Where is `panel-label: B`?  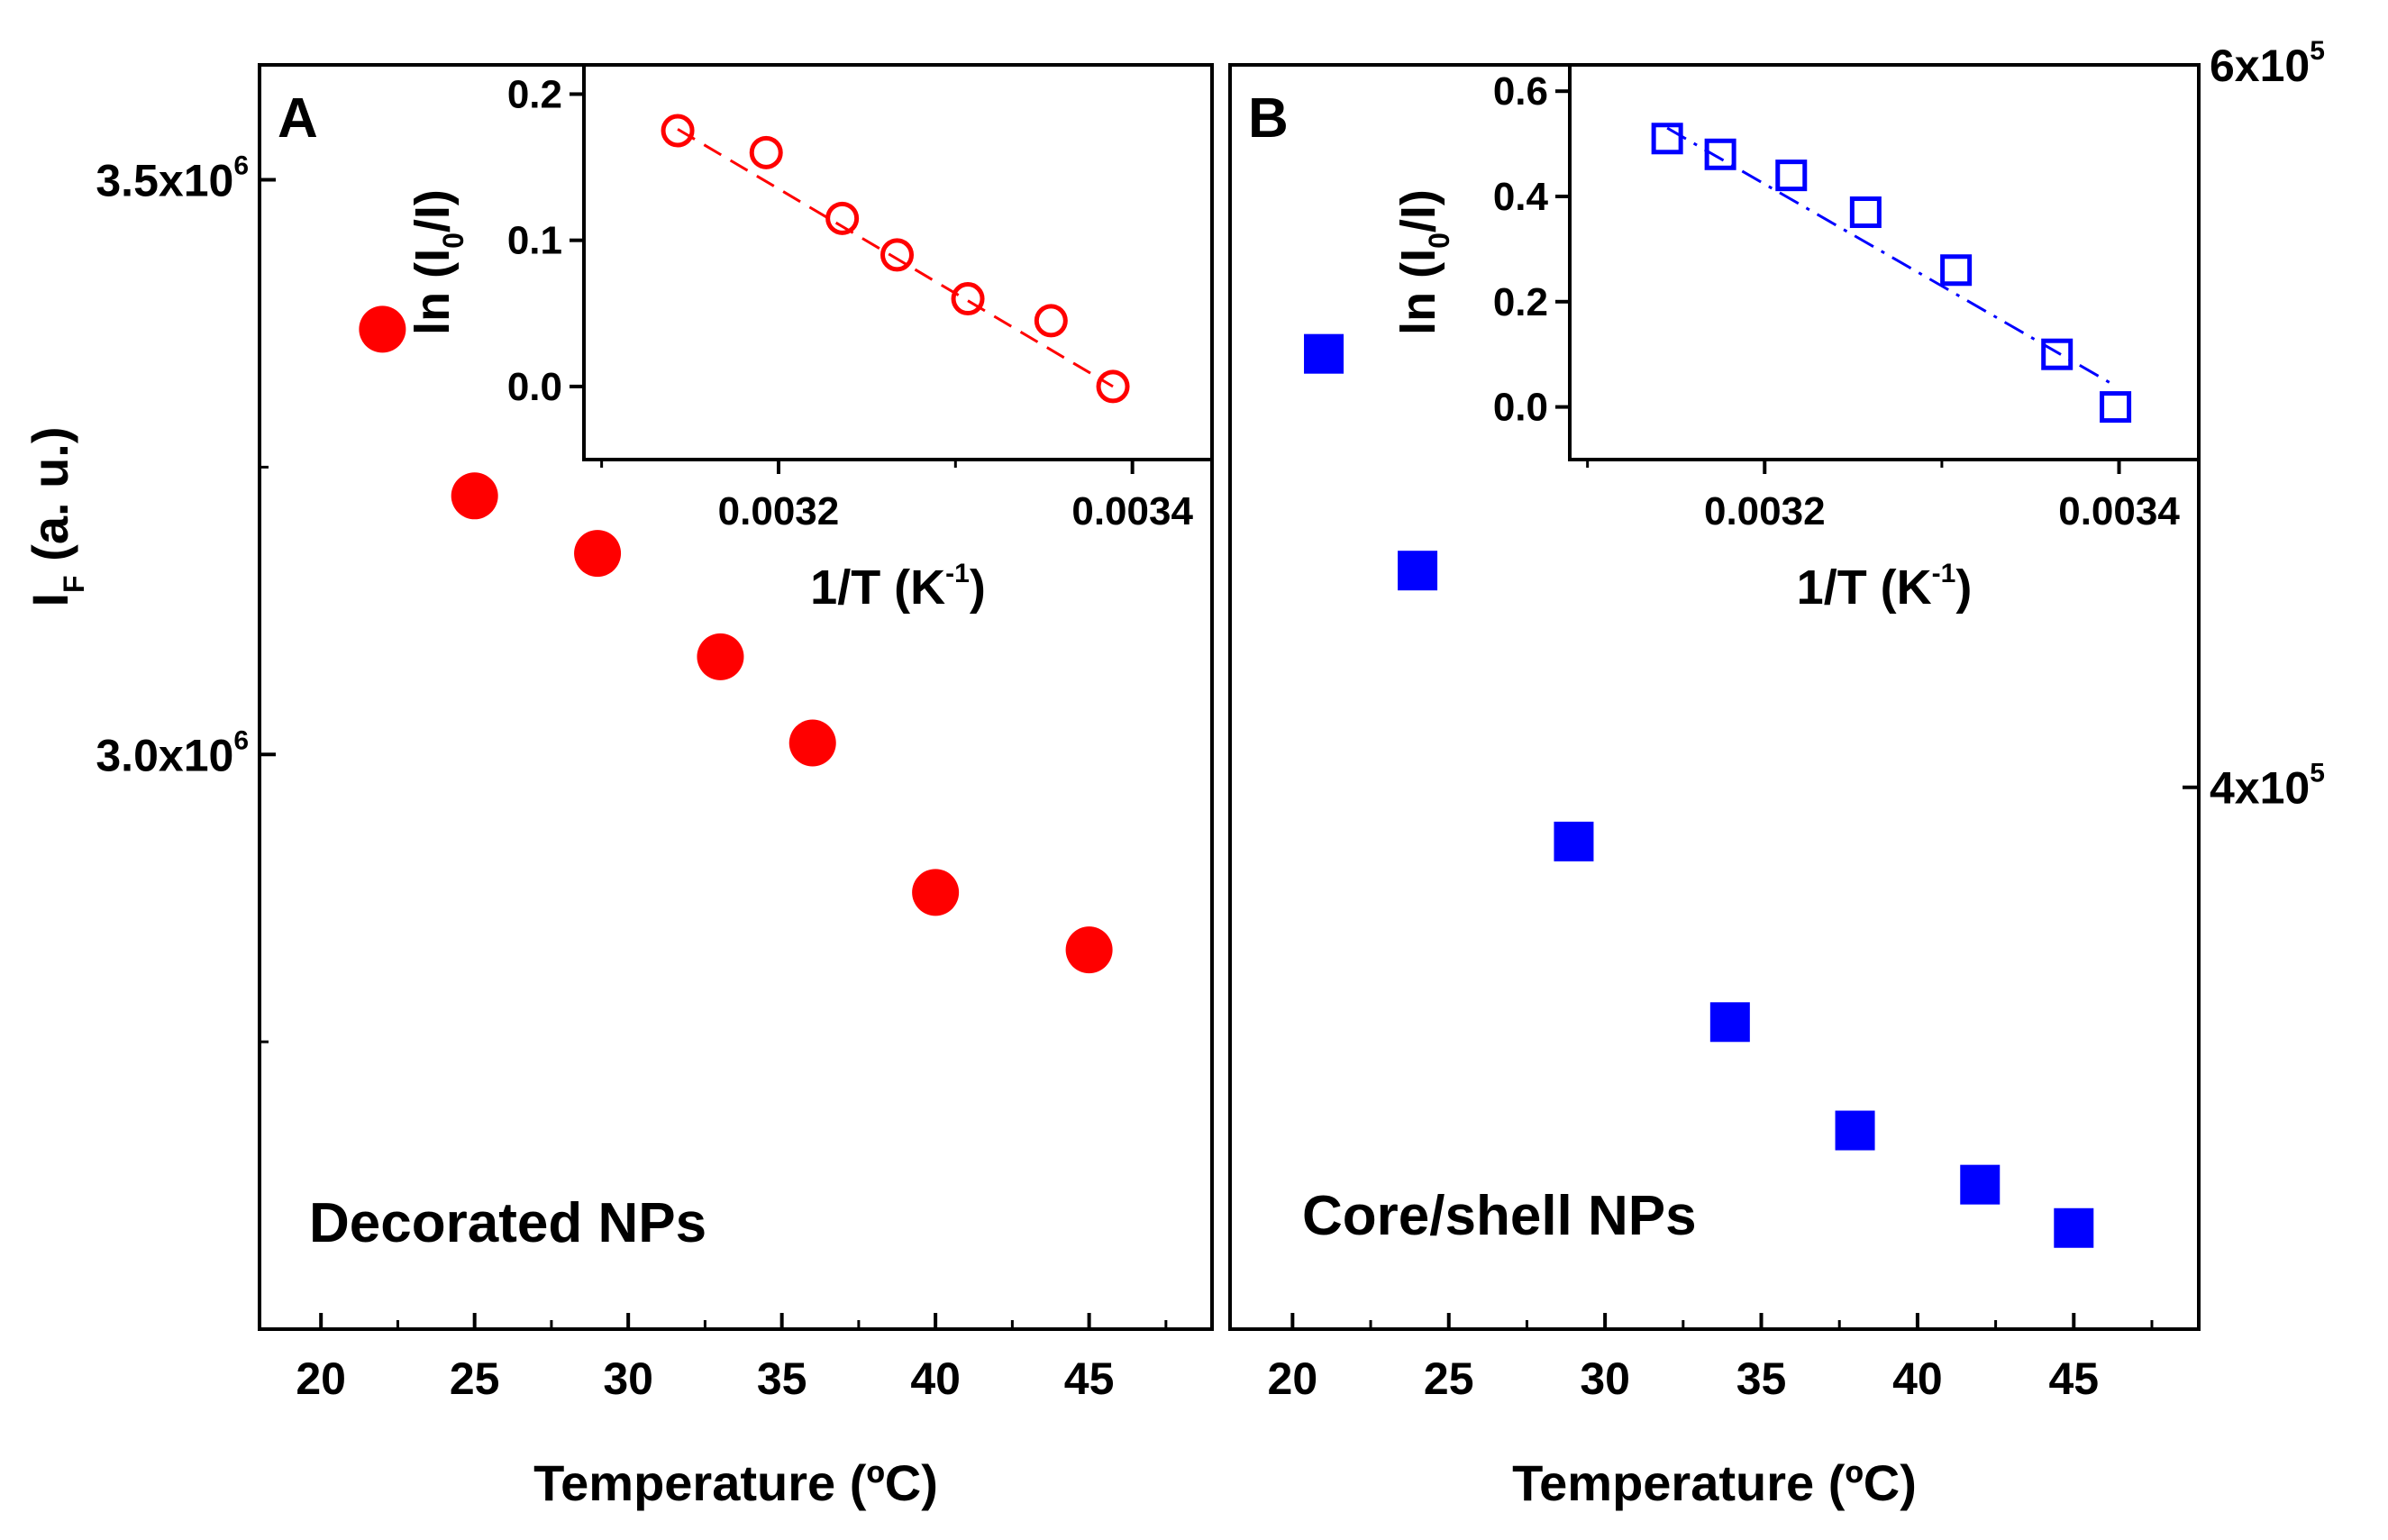
panel-label: B is located at coordinates (1268, 119).